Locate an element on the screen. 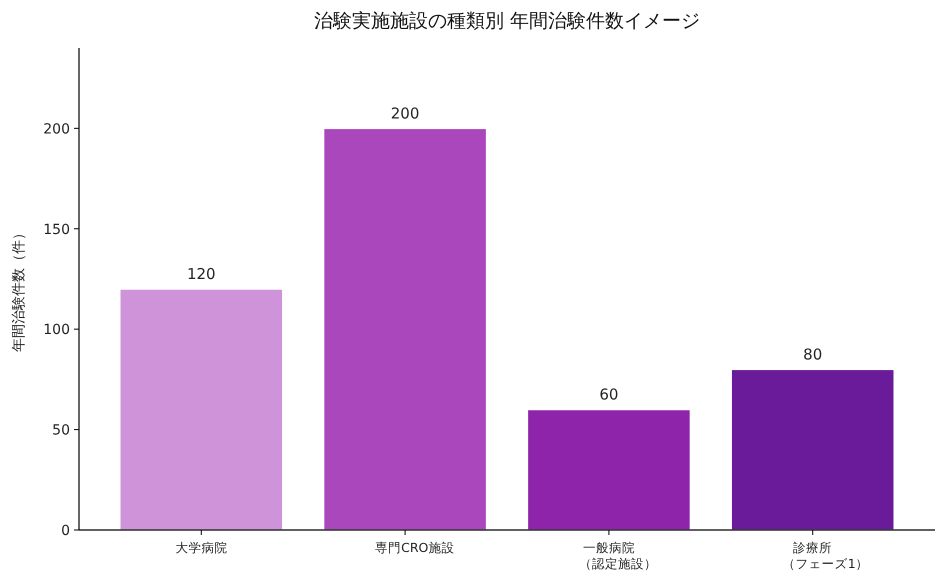 Image resolution: width=947 pixels, height=586 pixels. y-tick-label: 0 is located at coordinates (65, 531).